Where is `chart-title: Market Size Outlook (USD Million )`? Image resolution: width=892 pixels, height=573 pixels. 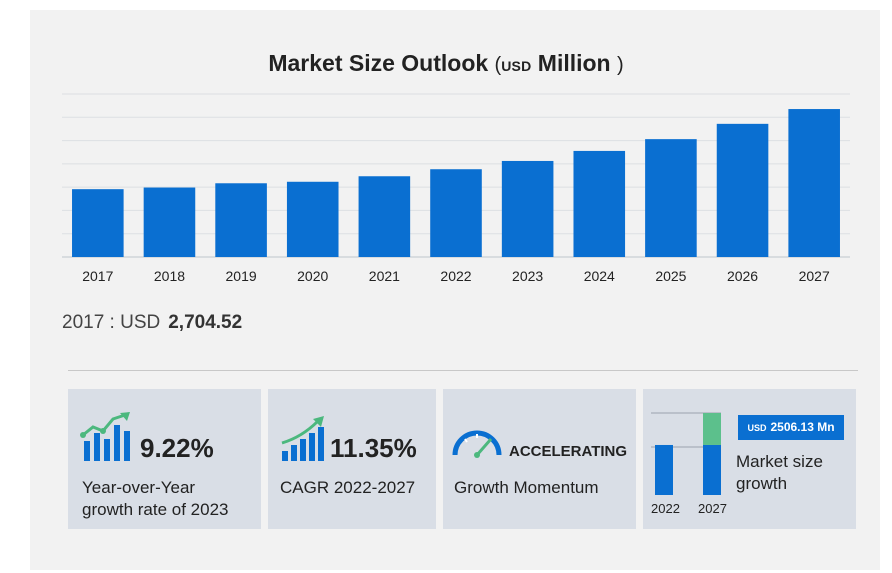
chart-title: Market Size Outlook (USD Million ) is located at coordinates (446, 63).